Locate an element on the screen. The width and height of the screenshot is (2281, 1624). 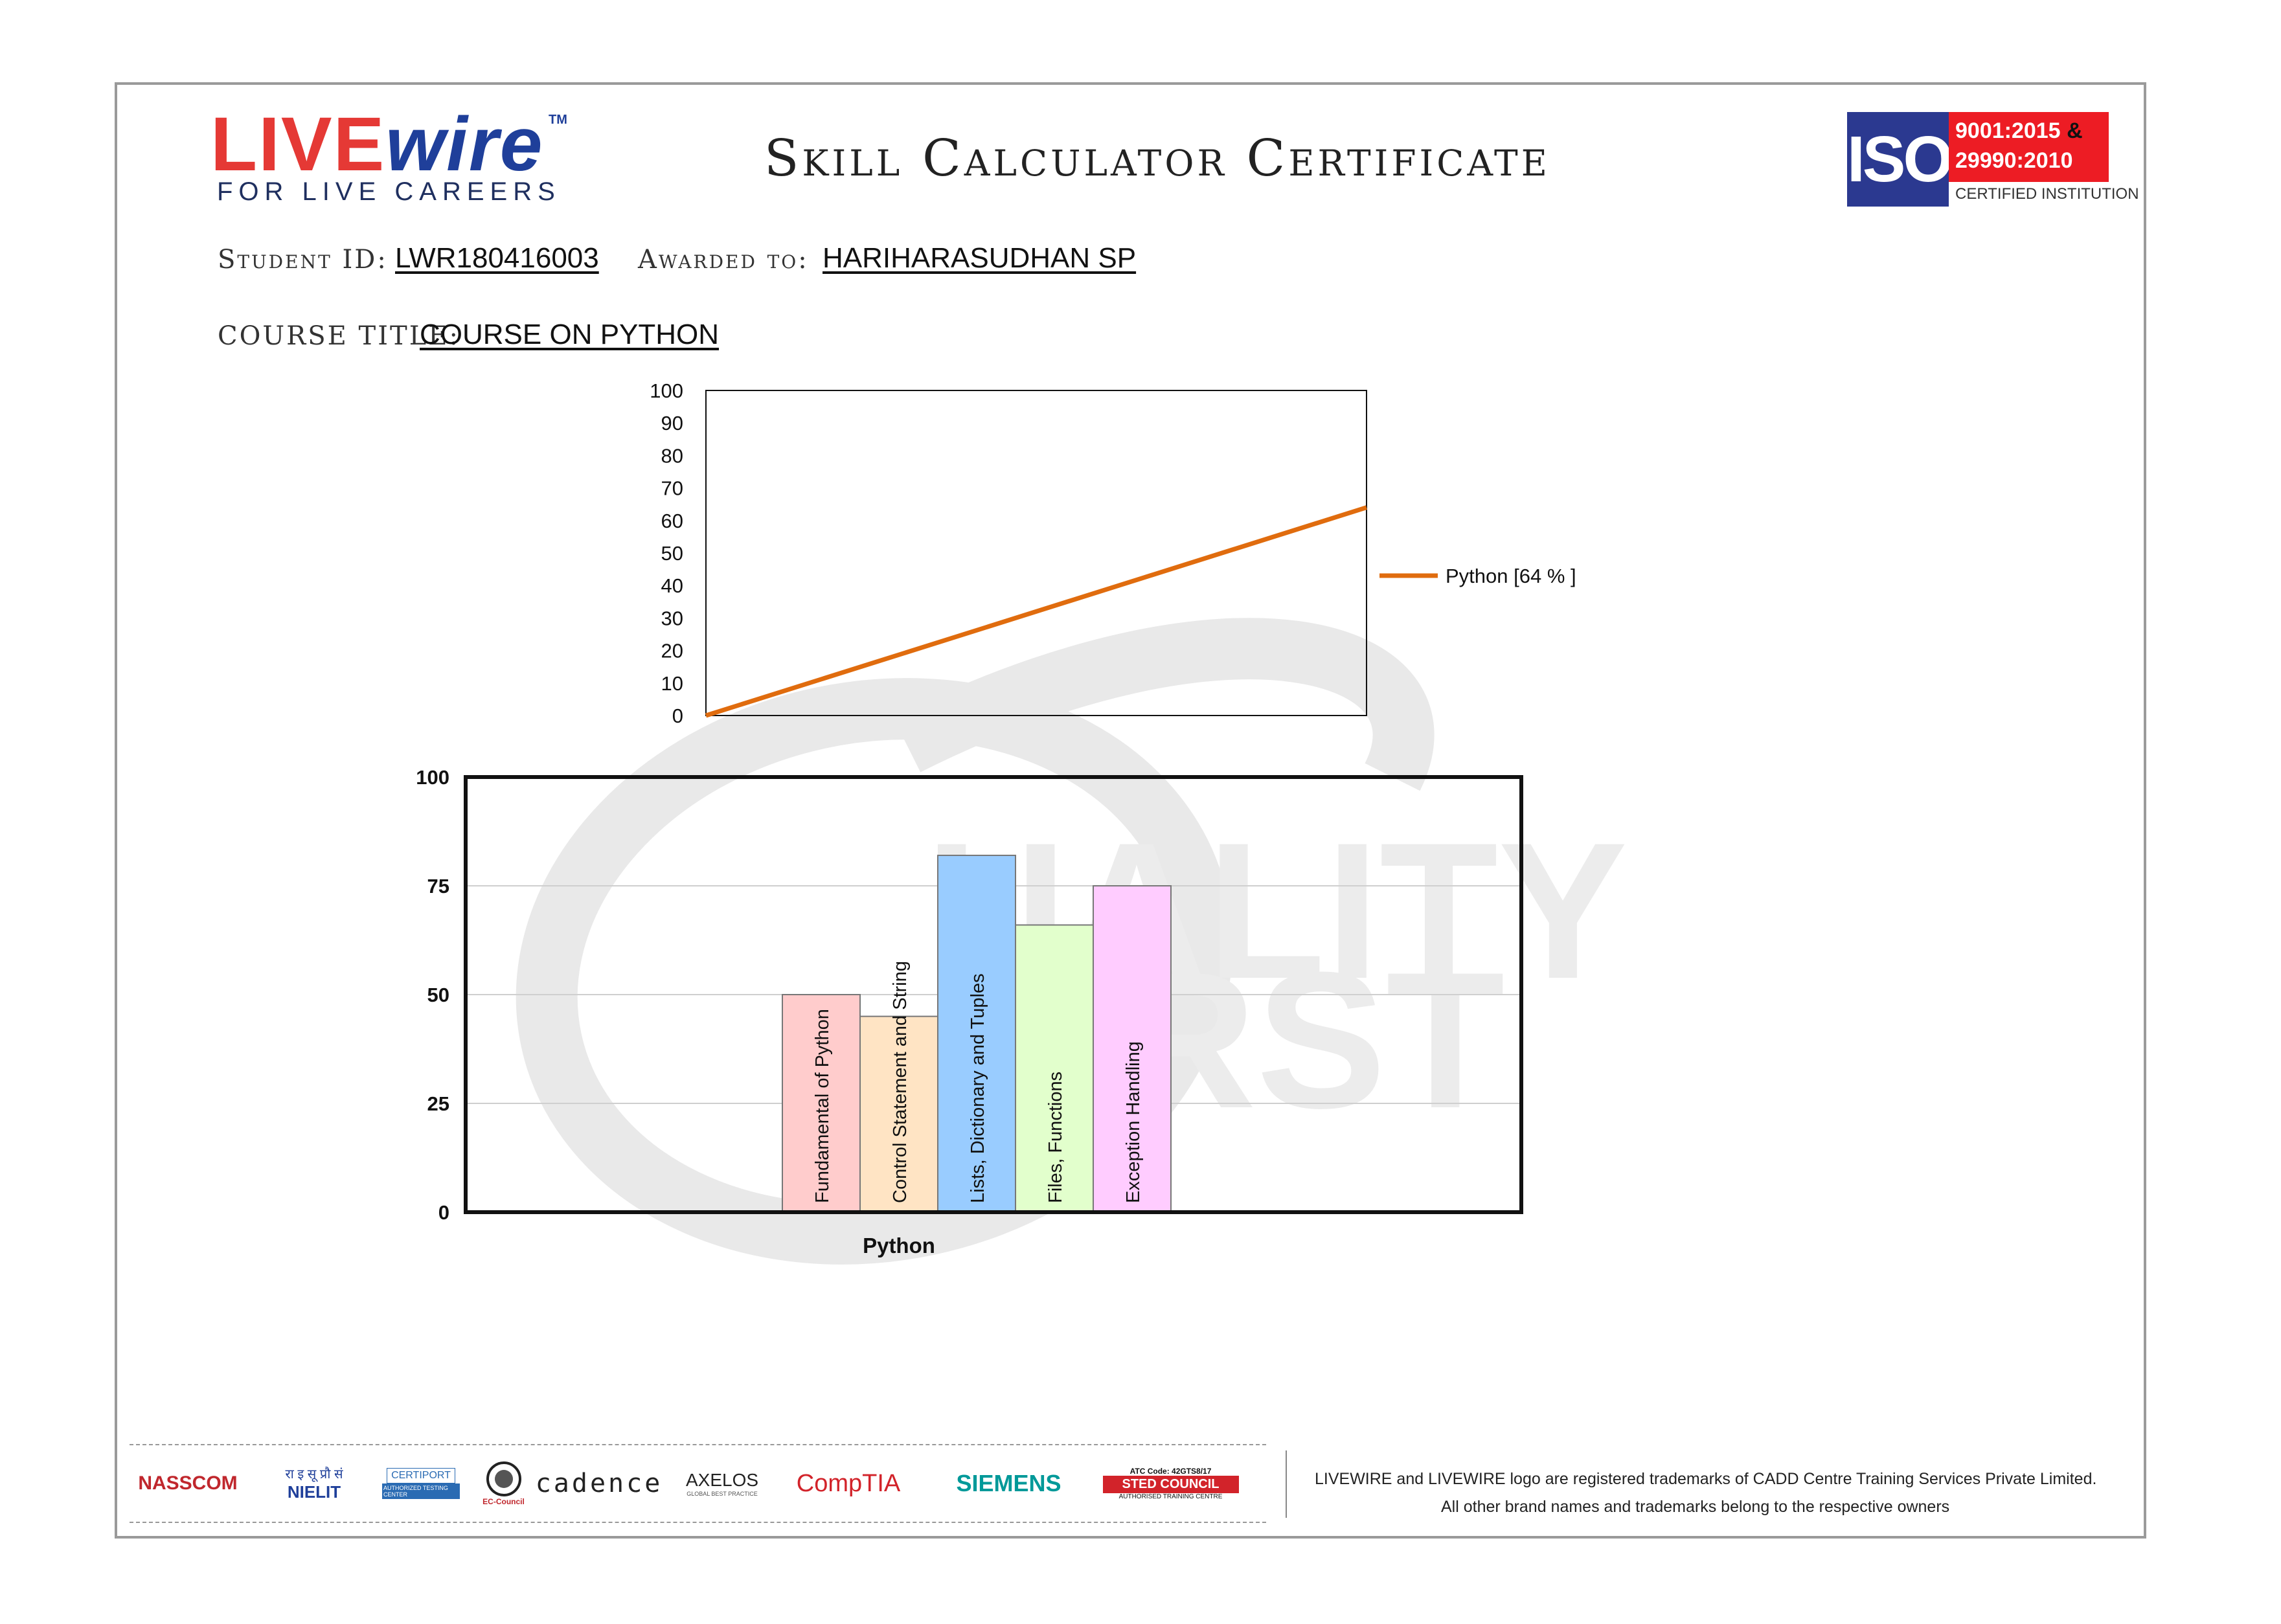
iso-ampersand: & is located at coordinates (2075, 130).